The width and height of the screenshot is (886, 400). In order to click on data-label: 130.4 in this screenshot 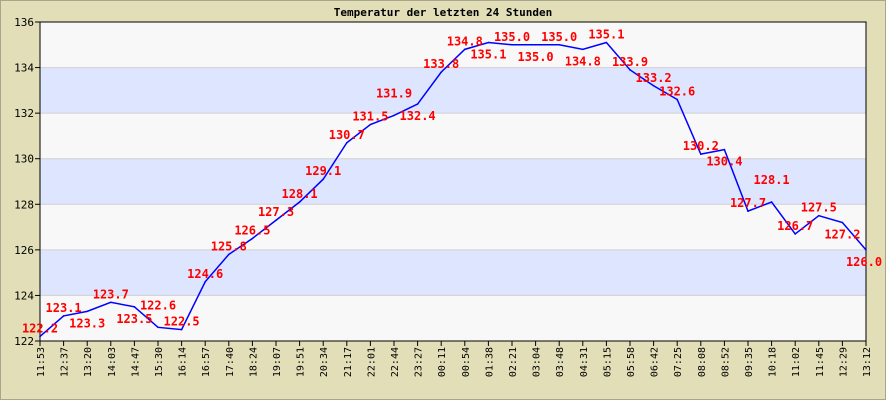, I will do `click(724, 162)`.